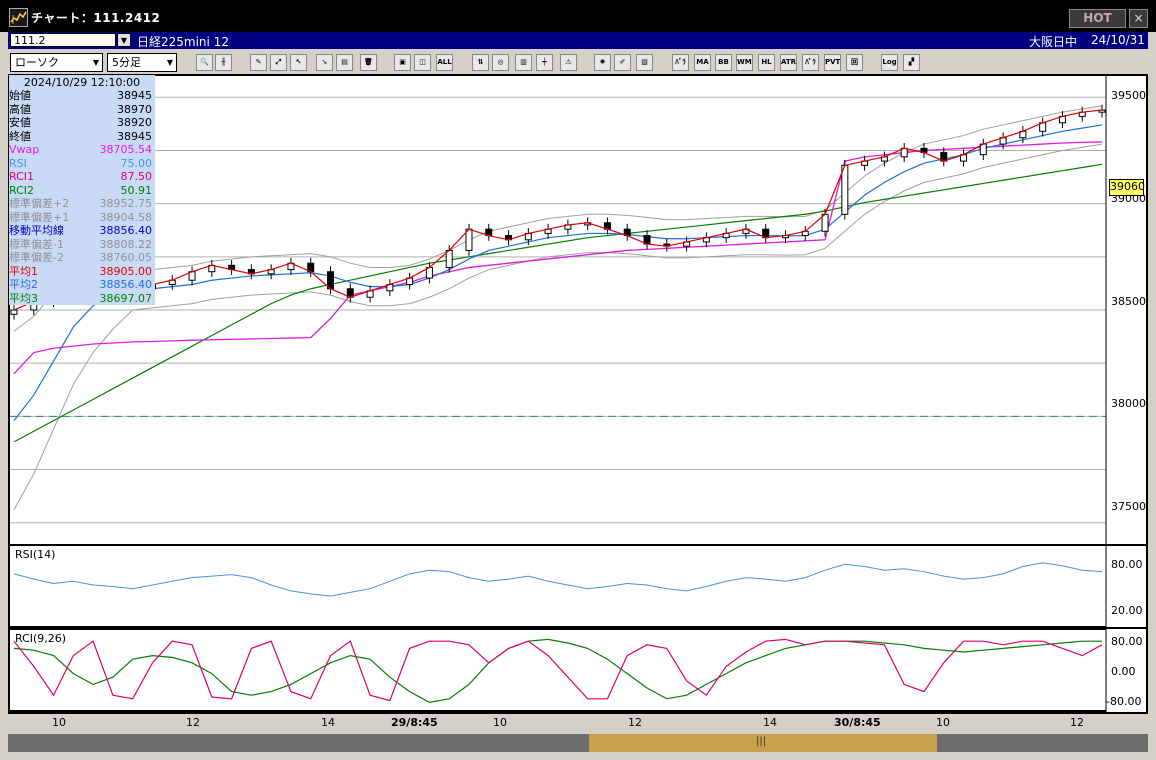 The height and width of the screenshot is (760, 1156). I want to click on panel-row-value: 75.00, so click(136, 163).